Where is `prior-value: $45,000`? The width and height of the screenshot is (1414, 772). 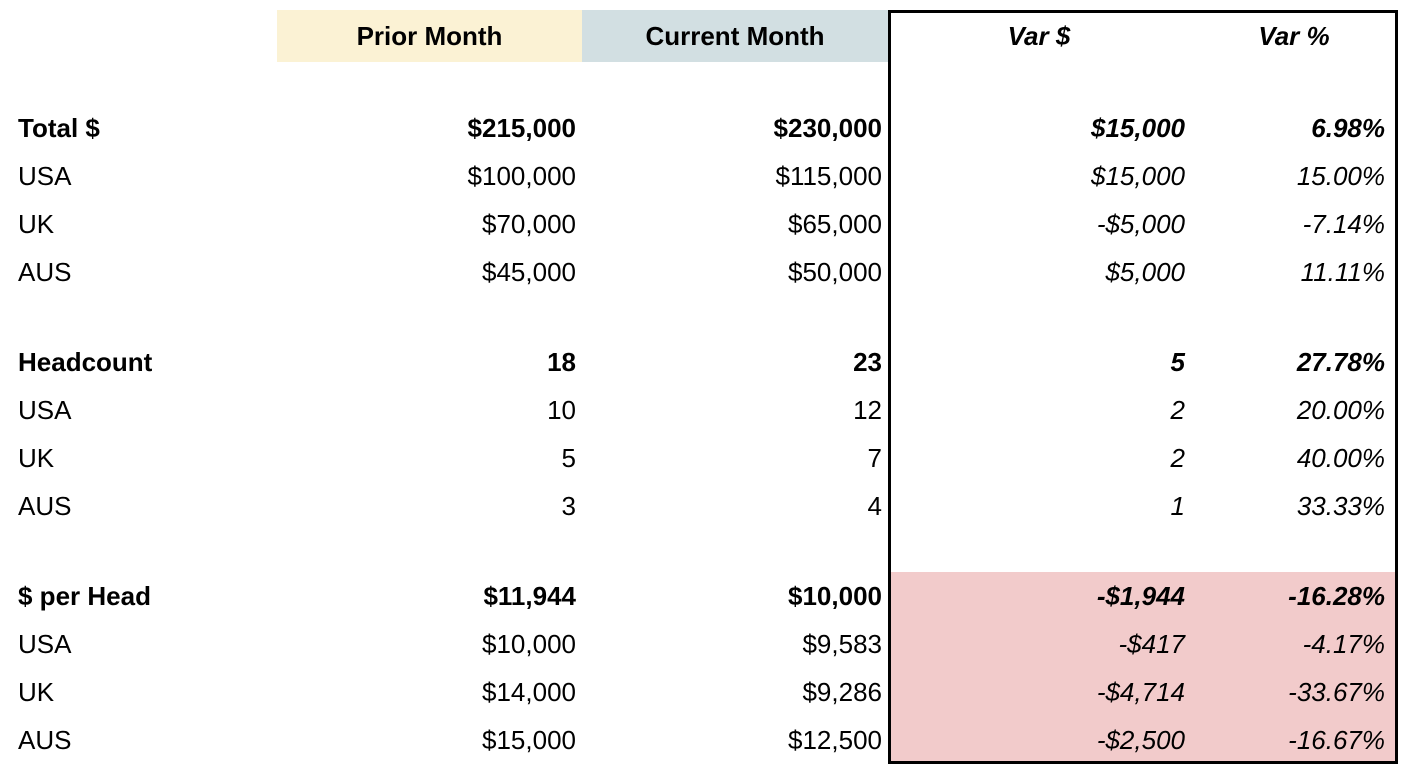
prior-value: $45,000 is located at coordinates (529, 271).